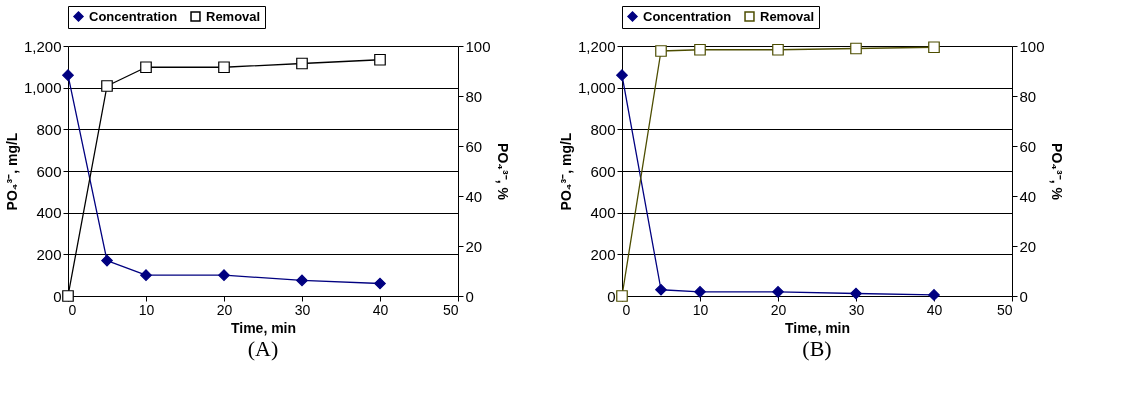  I want to click on text: (A), so click(263, 348).